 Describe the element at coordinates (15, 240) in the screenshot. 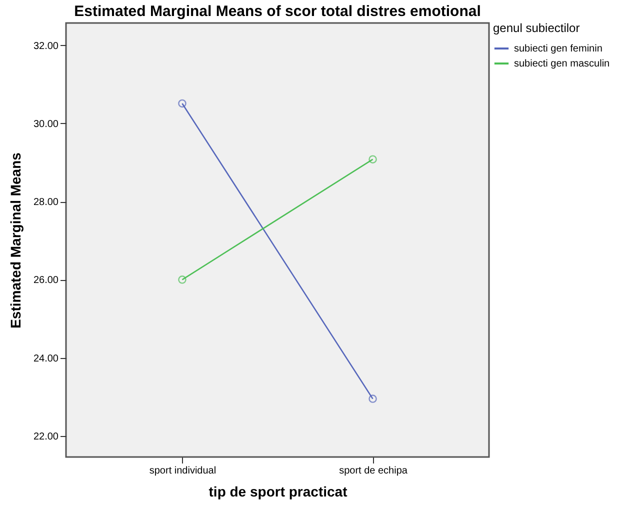

I see `y-axis-title: Estimated Marginal Means` at that location.